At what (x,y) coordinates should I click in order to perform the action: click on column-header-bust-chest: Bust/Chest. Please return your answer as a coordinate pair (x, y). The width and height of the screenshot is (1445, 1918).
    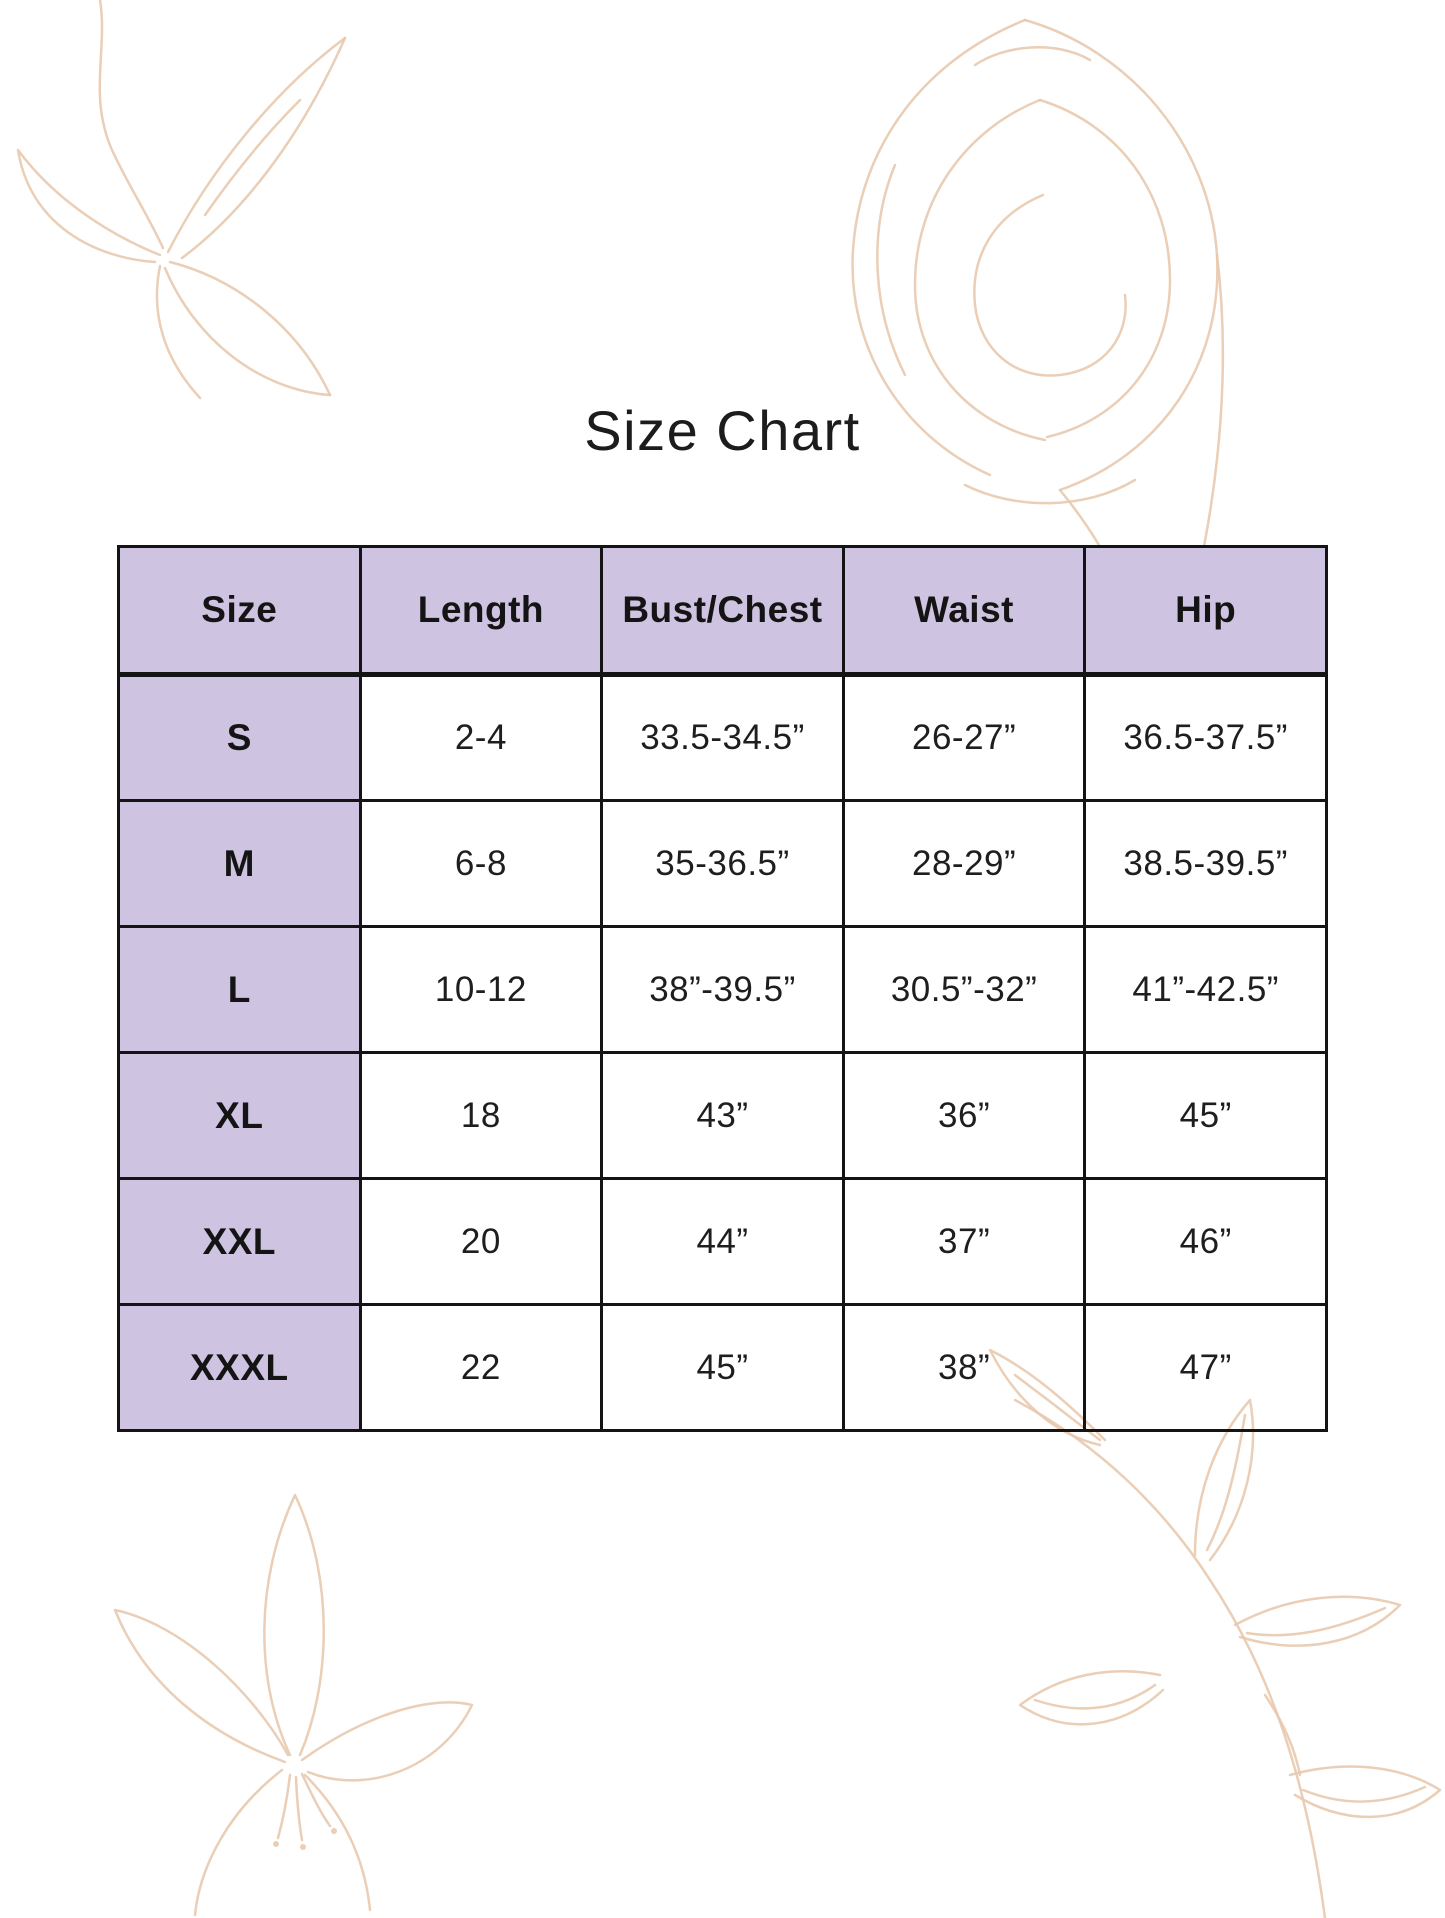
    Looking at the image, I should click on (722, 611).